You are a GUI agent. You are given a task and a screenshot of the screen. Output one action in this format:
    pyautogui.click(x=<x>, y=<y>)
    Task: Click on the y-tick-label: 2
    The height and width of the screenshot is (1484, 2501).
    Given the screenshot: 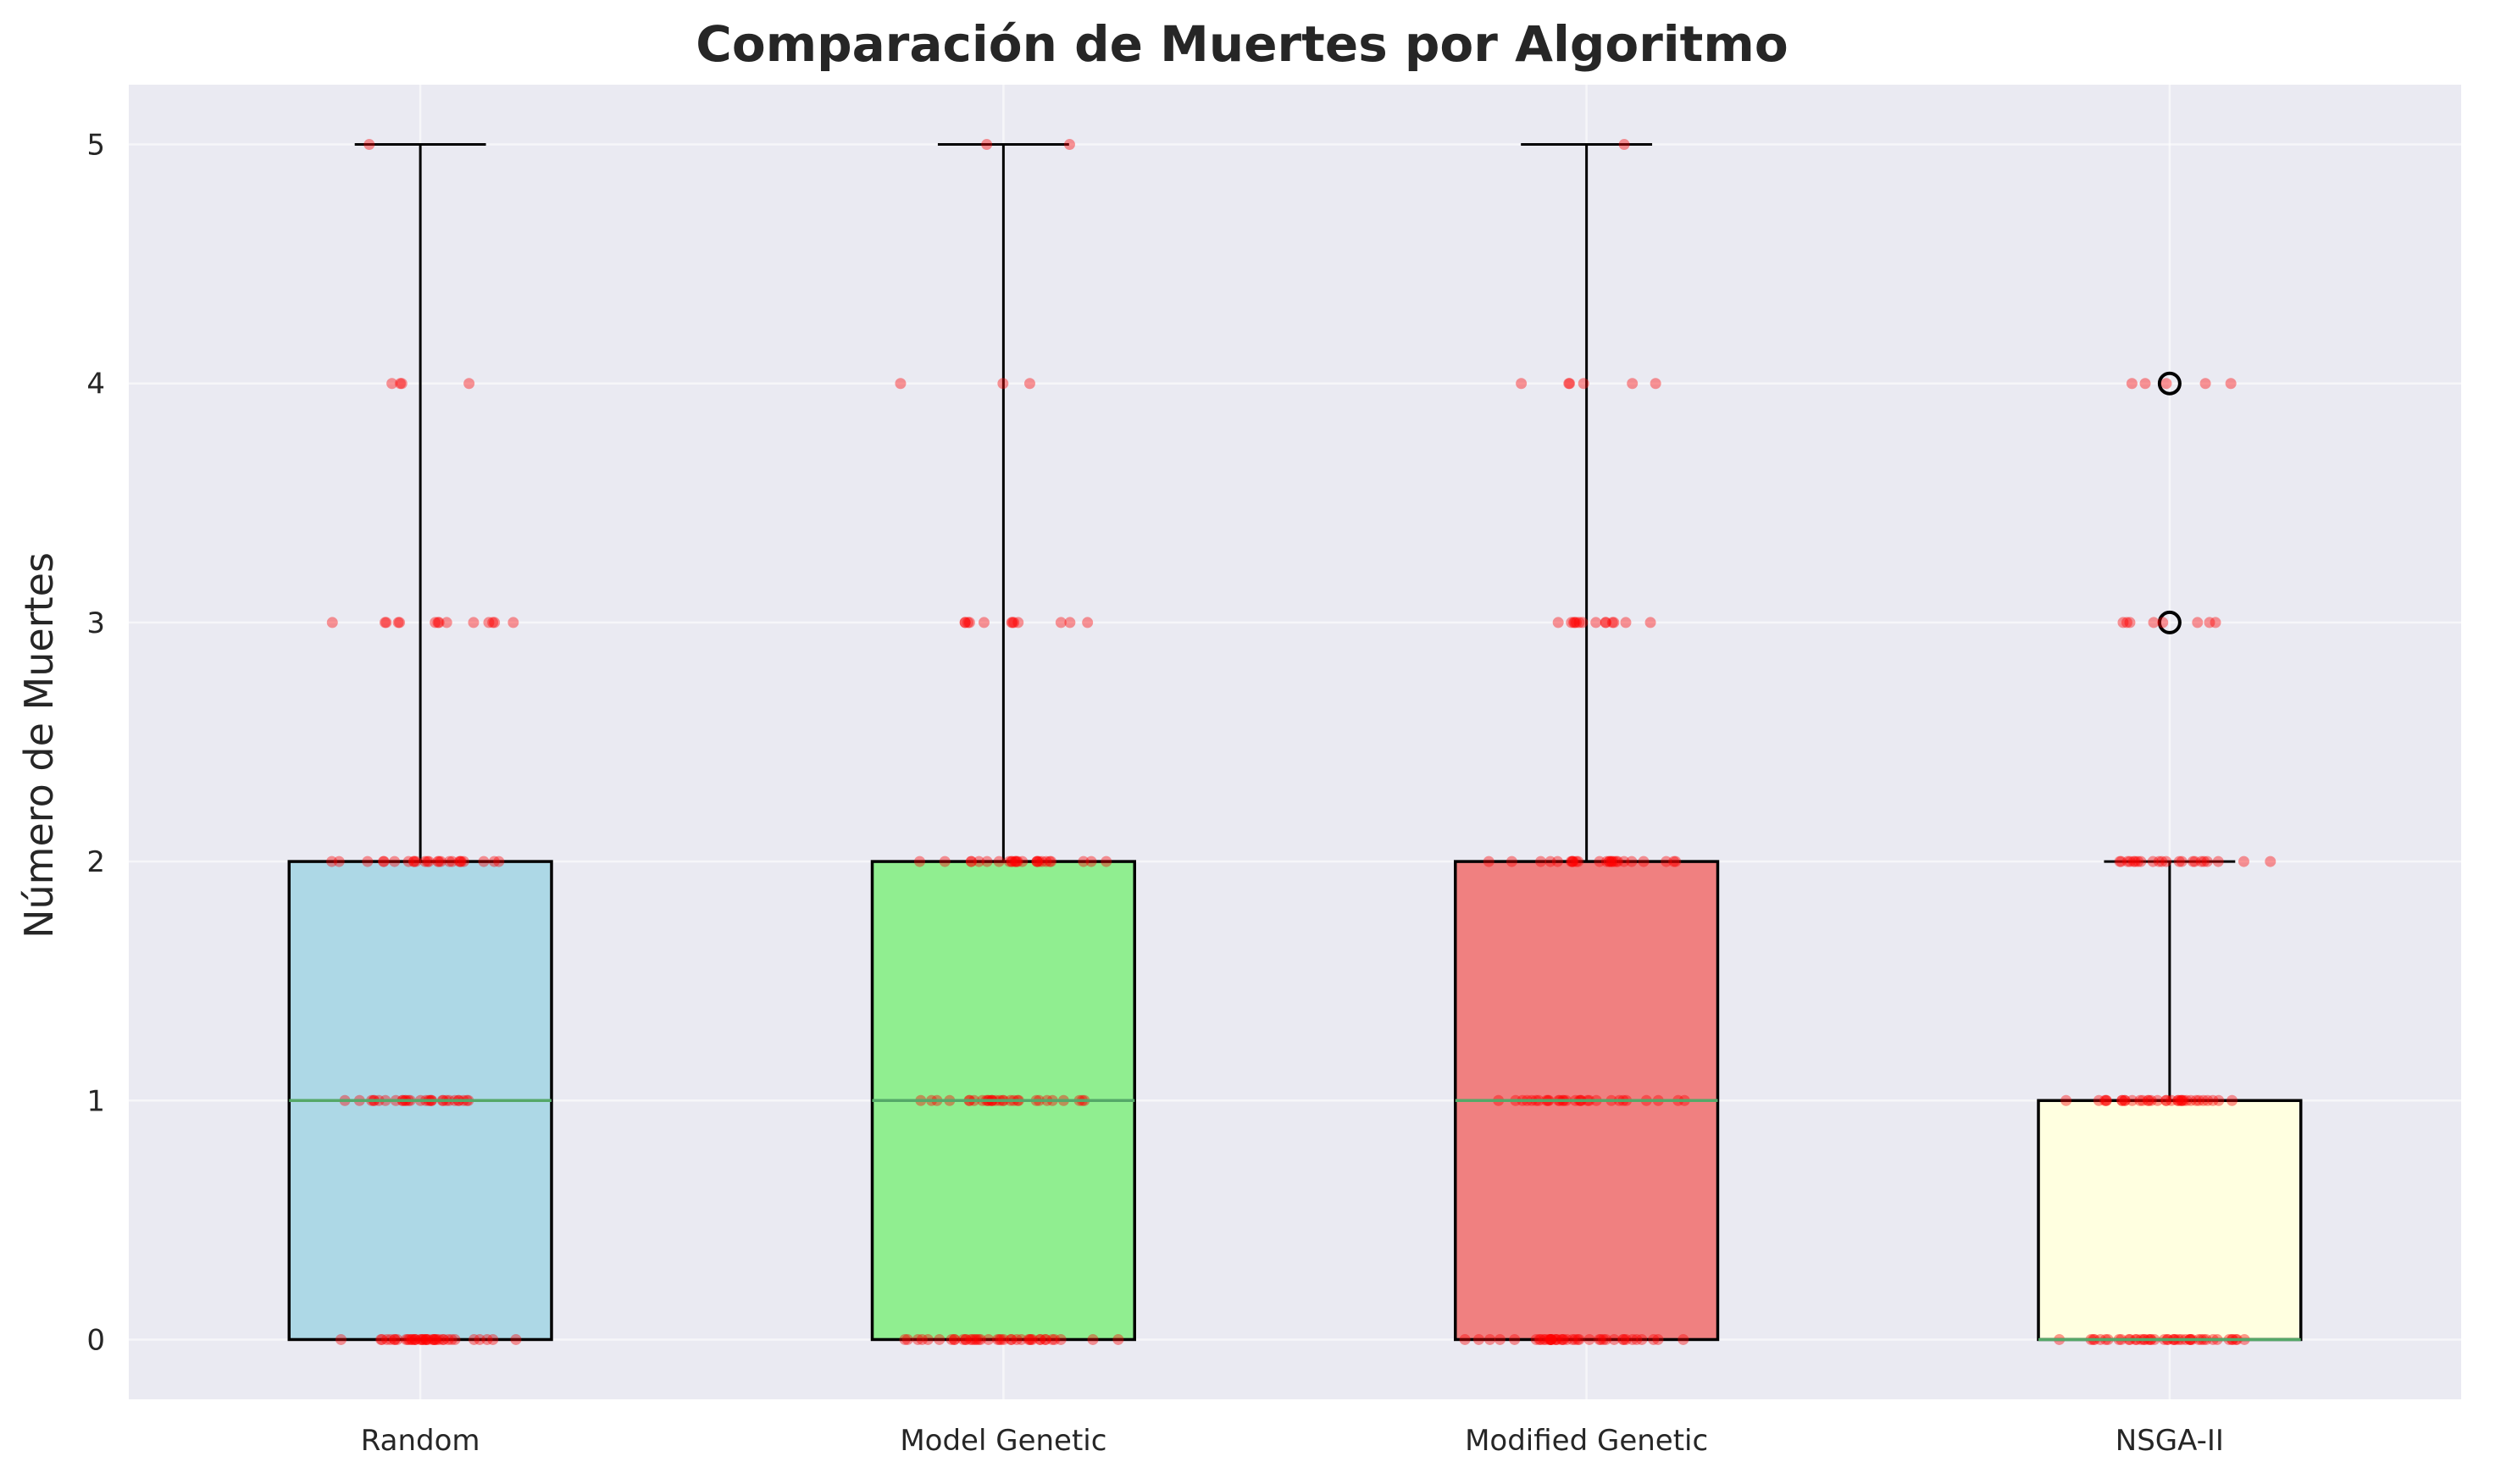 What is the action you would take?
    pyautogui.click(x=95, y=862)
    